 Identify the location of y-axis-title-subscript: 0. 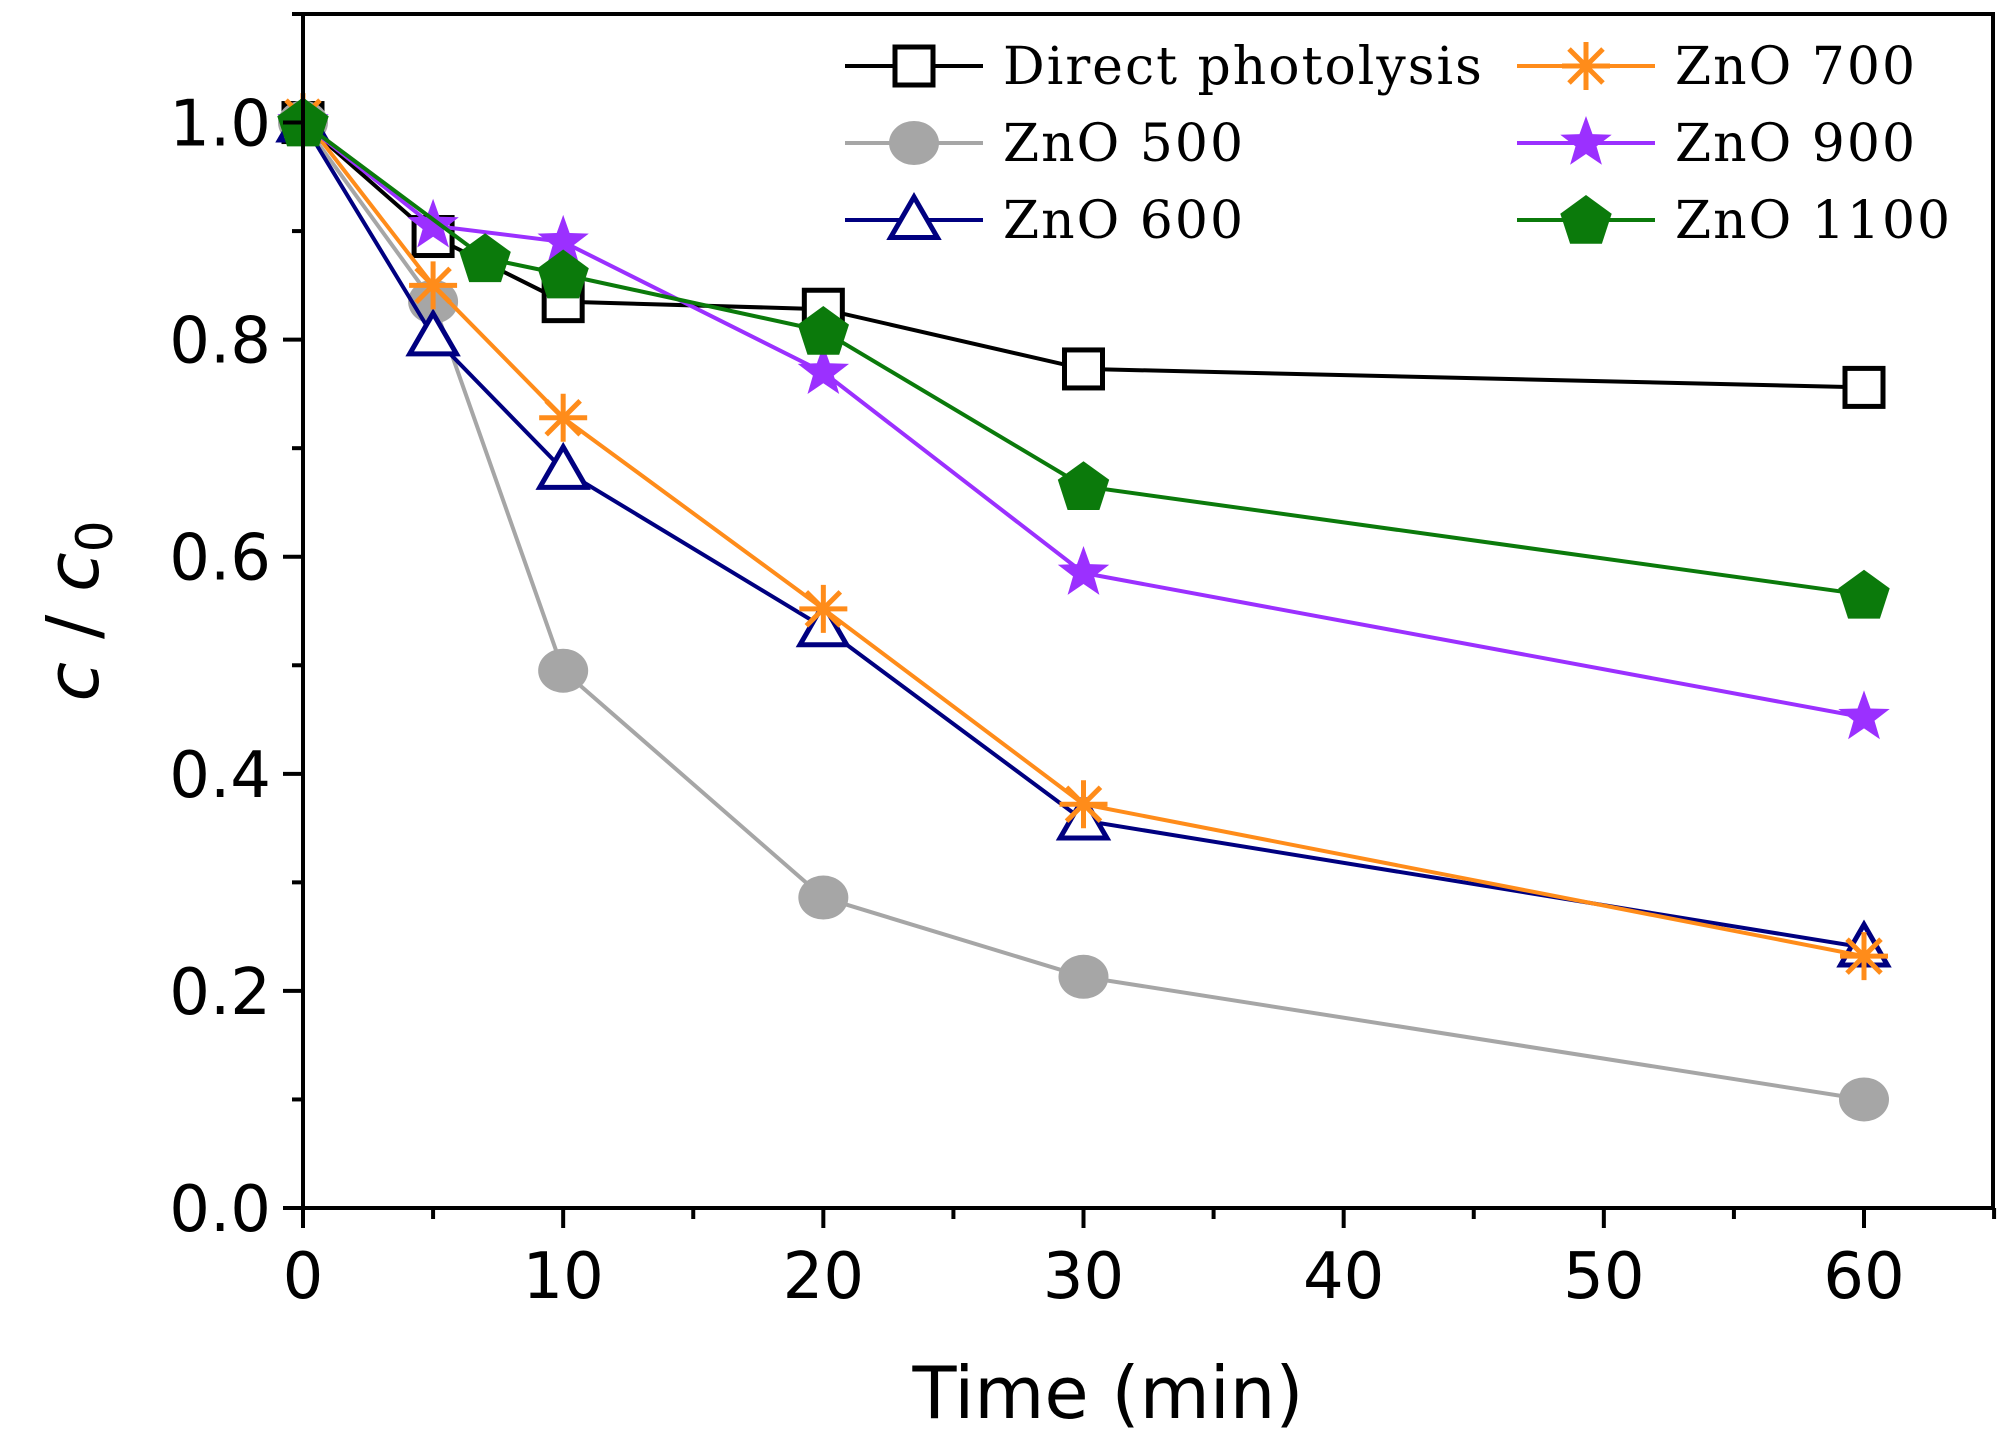
(95, 536).